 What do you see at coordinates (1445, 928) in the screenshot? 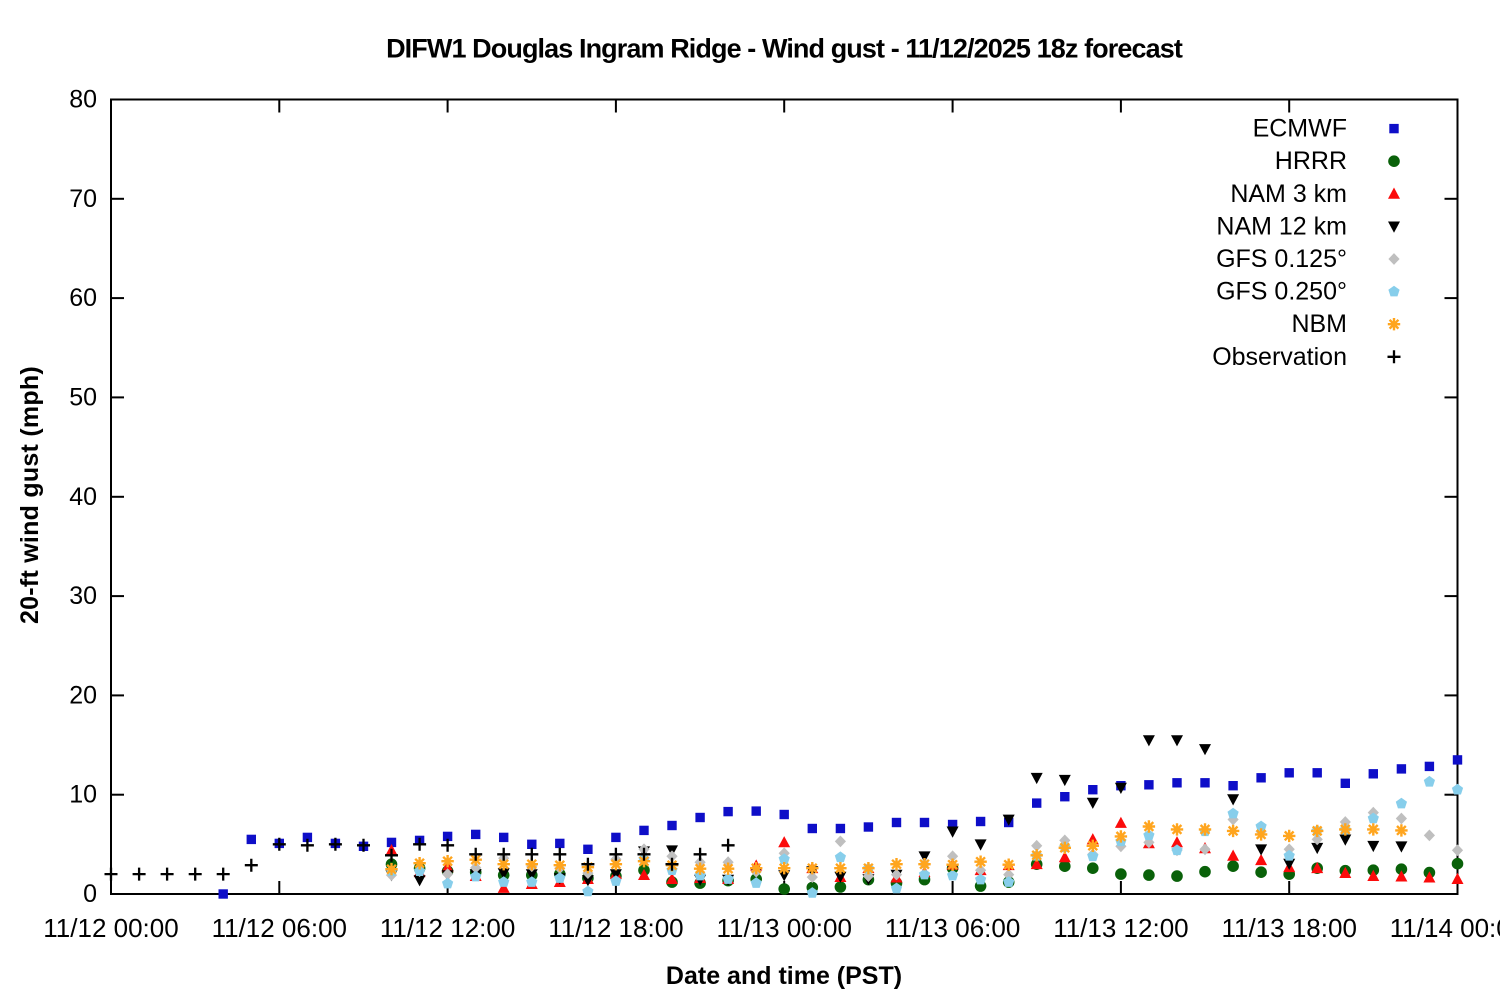
I see `svg-text: 11/14 00:00` at bounding box center [1445, 928].